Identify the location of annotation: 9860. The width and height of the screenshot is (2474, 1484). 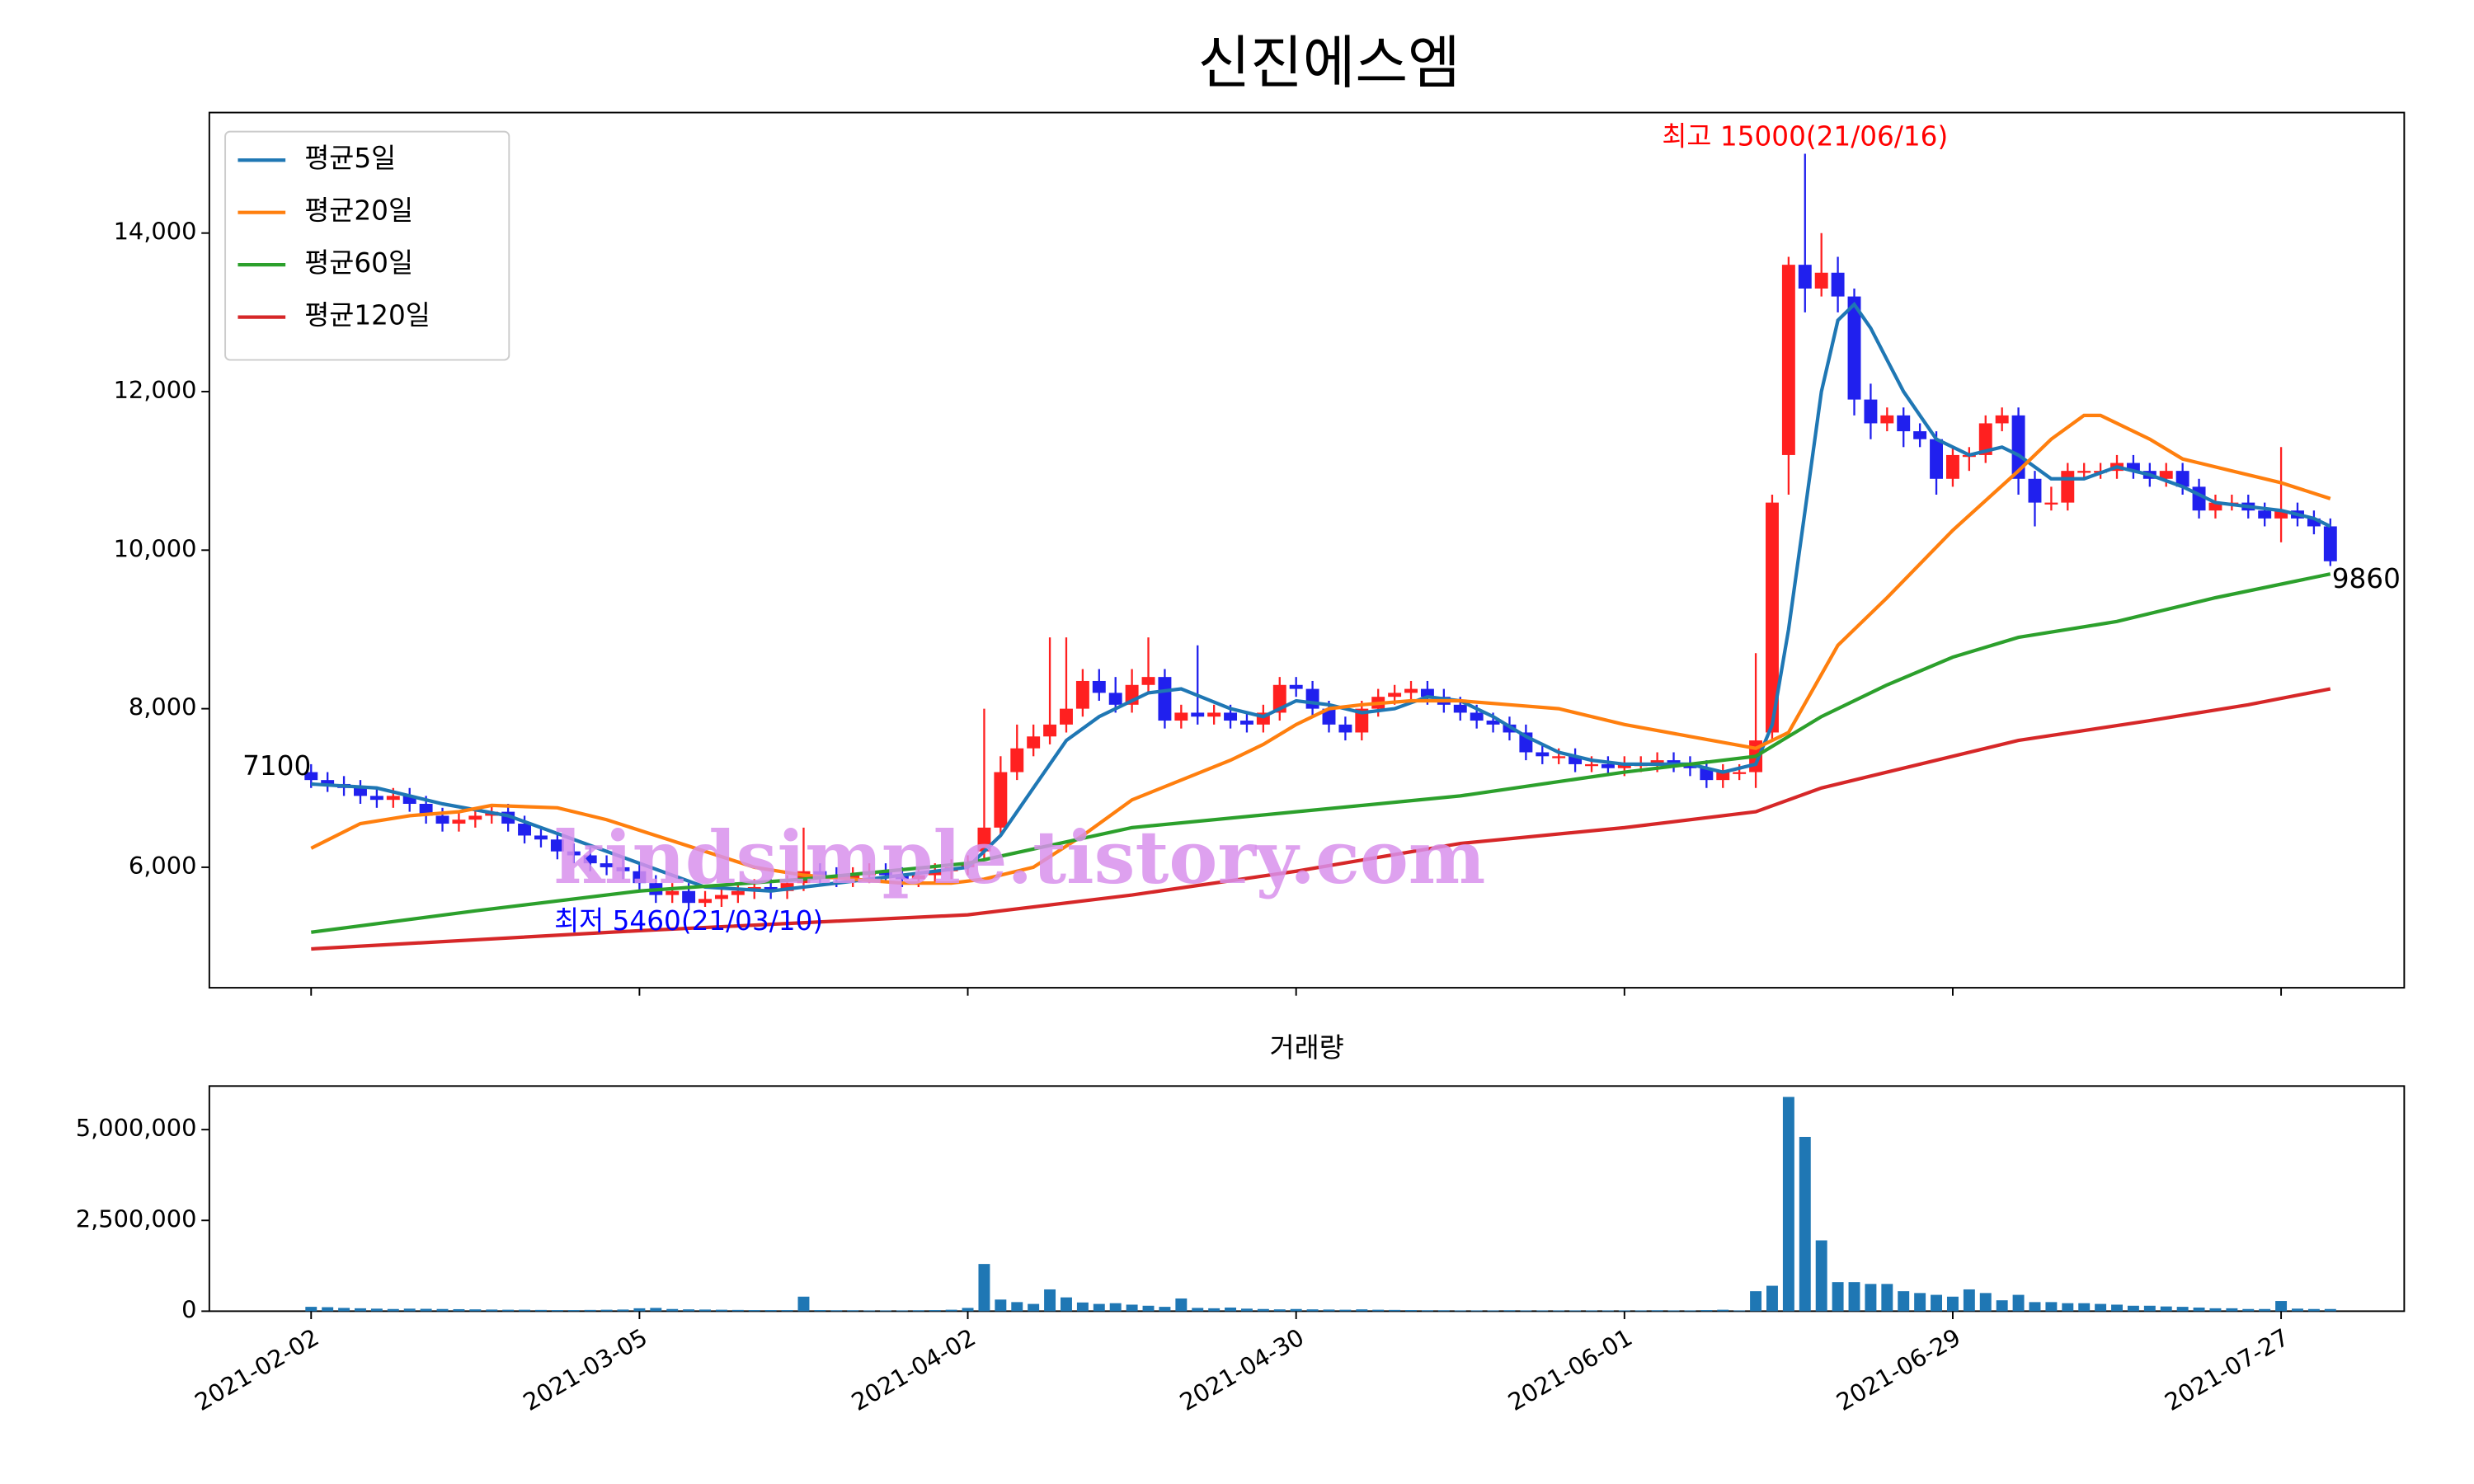
(2366, 578).